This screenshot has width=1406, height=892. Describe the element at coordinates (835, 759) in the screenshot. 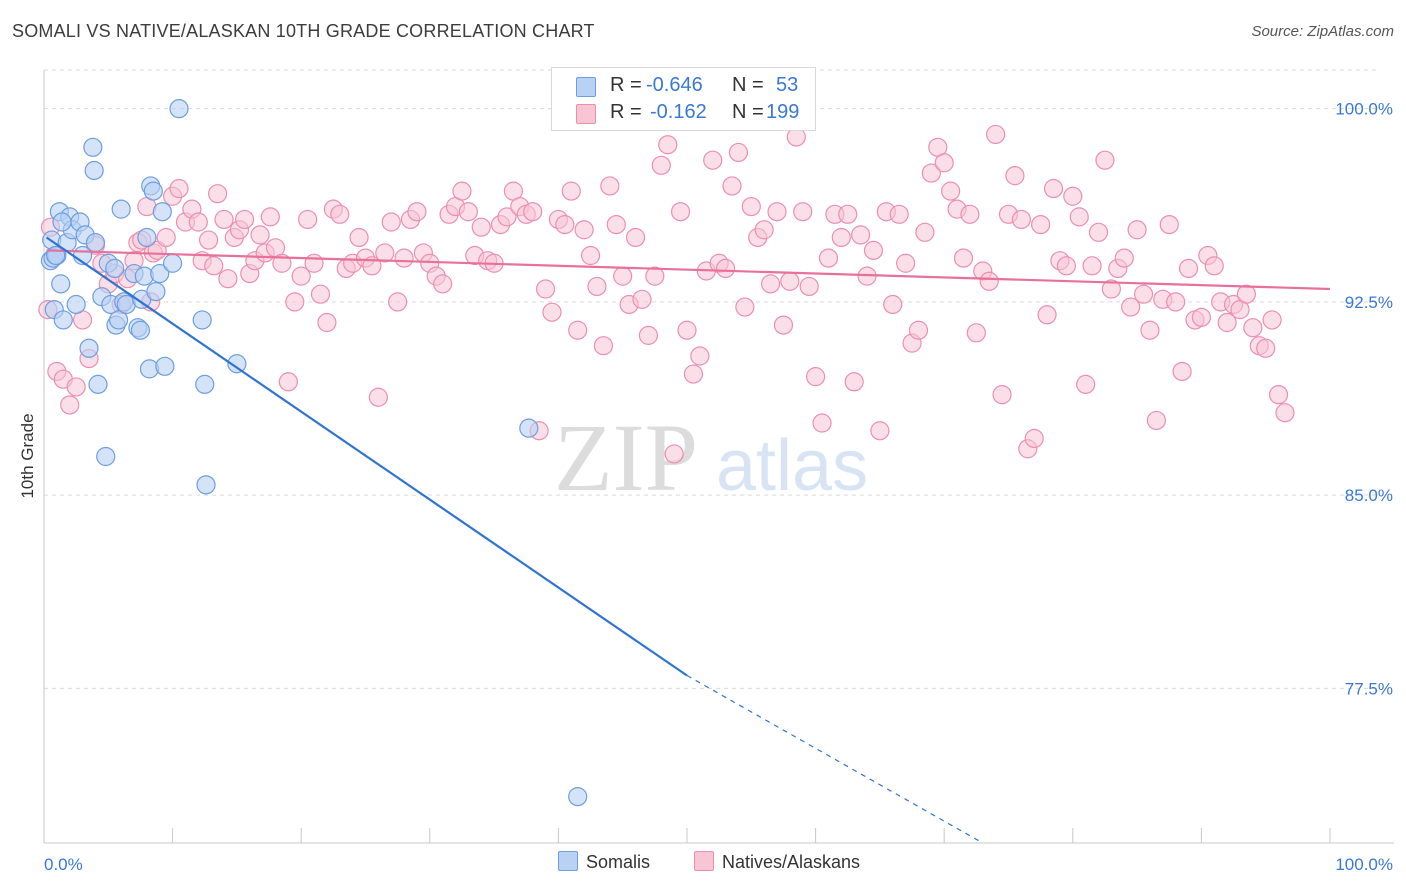

I see `somali-trendline-extension` at that location.